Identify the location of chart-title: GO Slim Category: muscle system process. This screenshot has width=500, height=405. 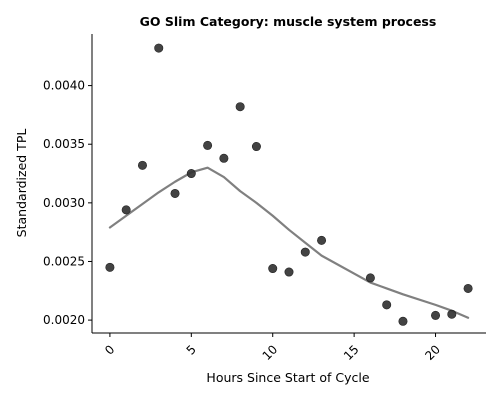
(288, 21).